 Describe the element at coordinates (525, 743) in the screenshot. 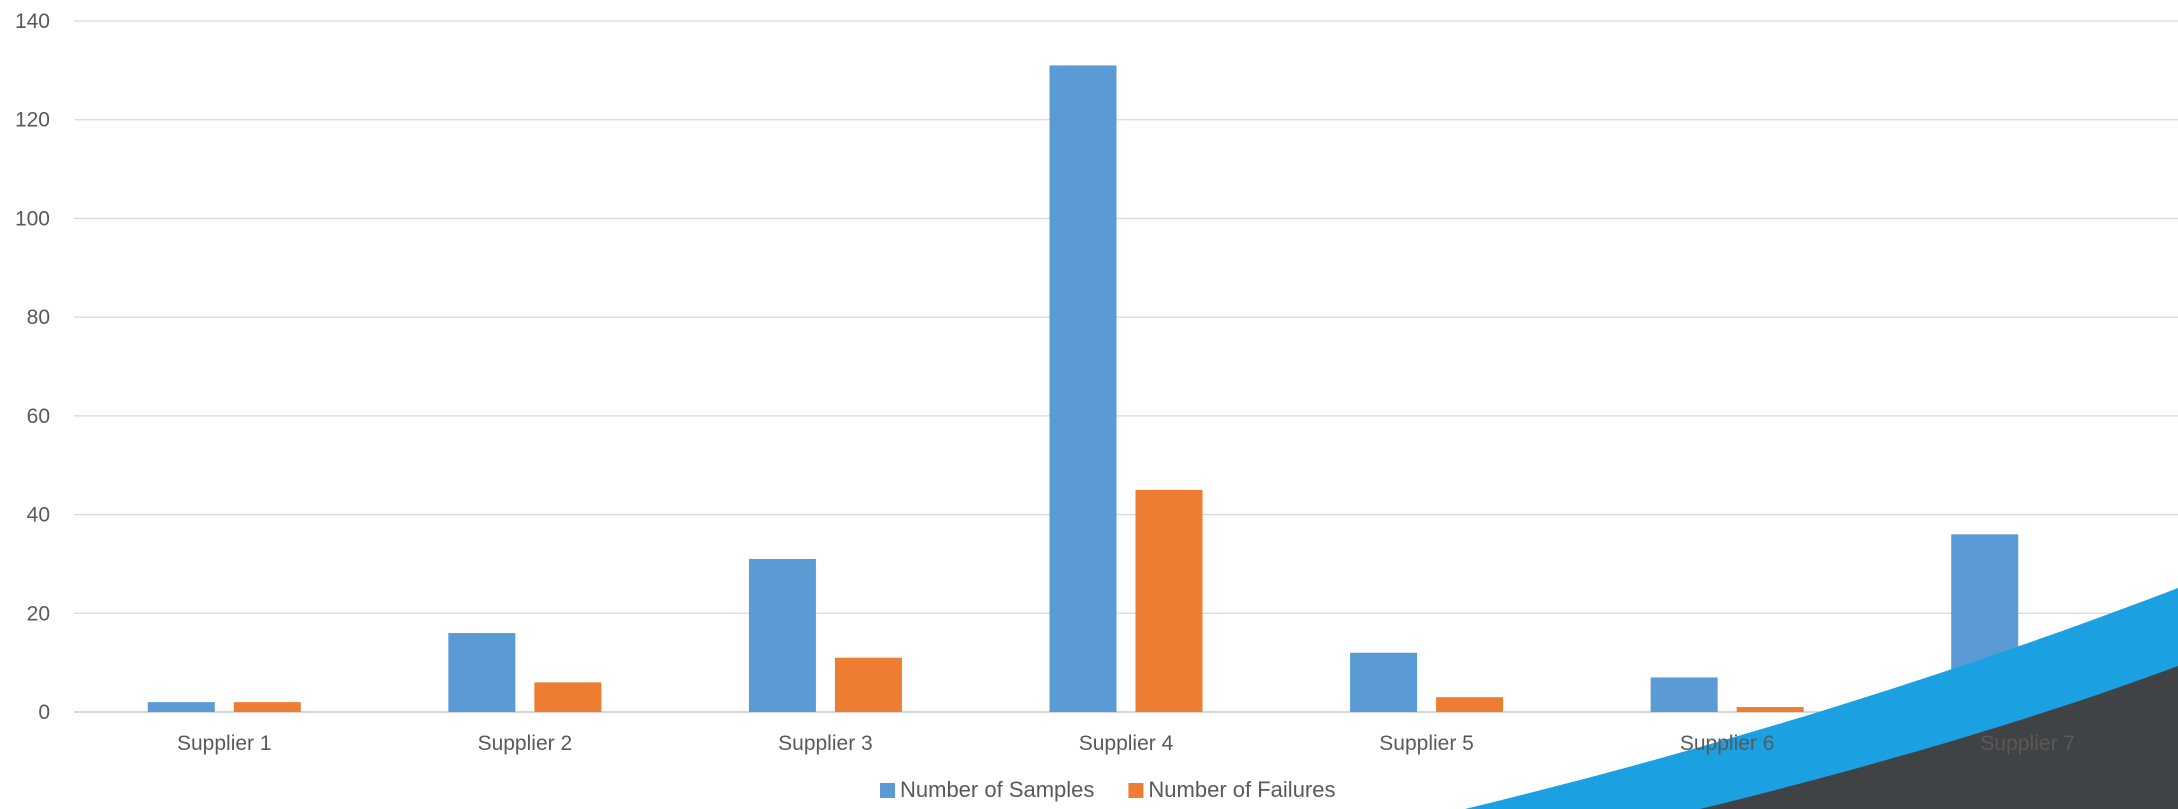

I see `x-category-label: Supplier 2` at that location.